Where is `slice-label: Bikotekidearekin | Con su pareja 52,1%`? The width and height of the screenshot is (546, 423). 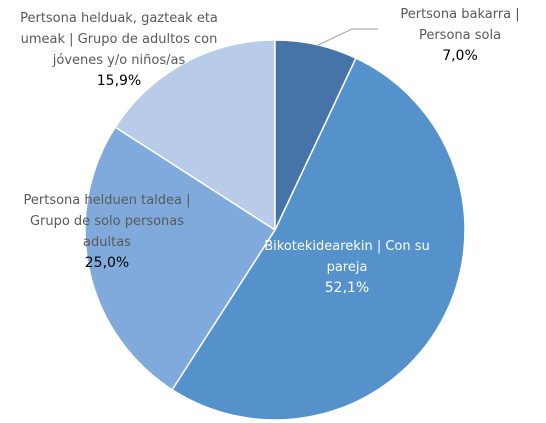 slice-label: Bikotekidearekin | Con su pareja 52,1% is located at coordinates (347, 267).